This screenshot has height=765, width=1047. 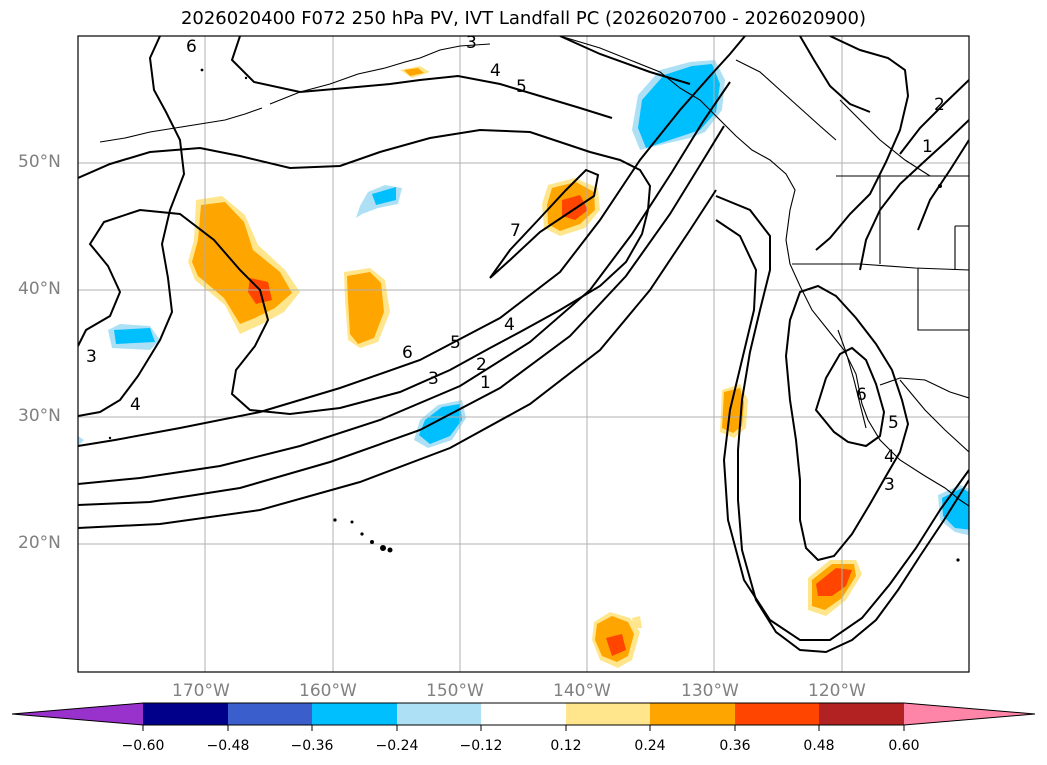 What do you see at coordinates (201, 691) in the screenshot?
I see `longitude-label: 170°W` at bounding box center [201, 691].